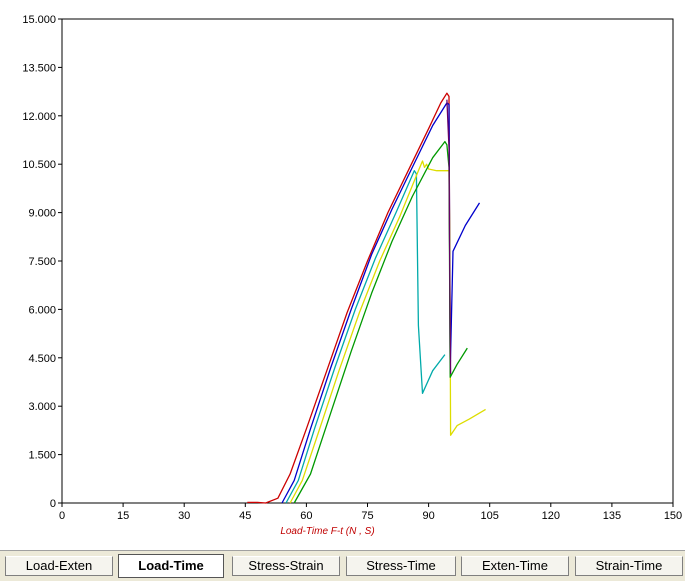 This screenshot has width=685, height=581. I want to click on y-tick-label: 3.000, so click(42, 407).